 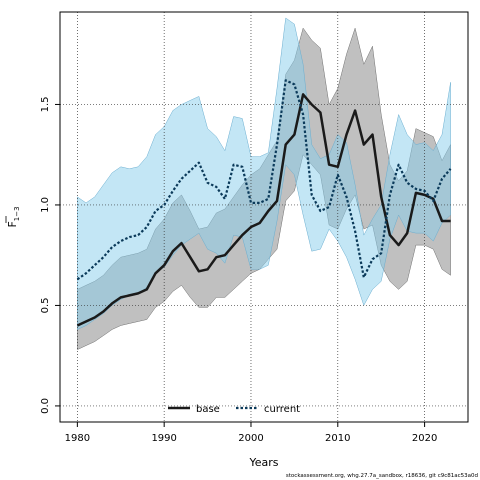 I want to click on x-tick-label: 2010, so click(x=337, y=438).